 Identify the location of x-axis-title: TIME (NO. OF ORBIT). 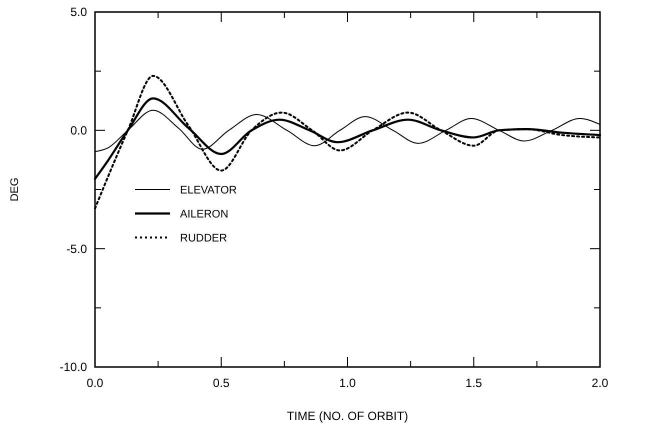
(347, 416).